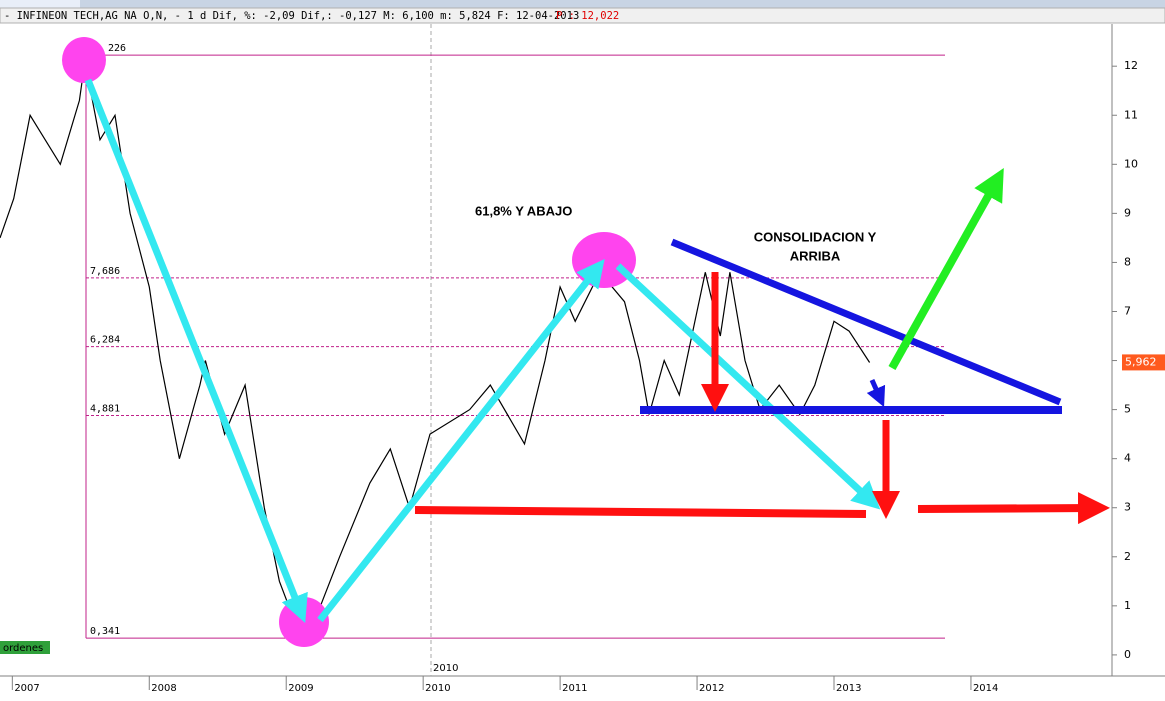  Describe the element at coordinates (582, 4) in the screenshot. I see `tab-bar` at that location.